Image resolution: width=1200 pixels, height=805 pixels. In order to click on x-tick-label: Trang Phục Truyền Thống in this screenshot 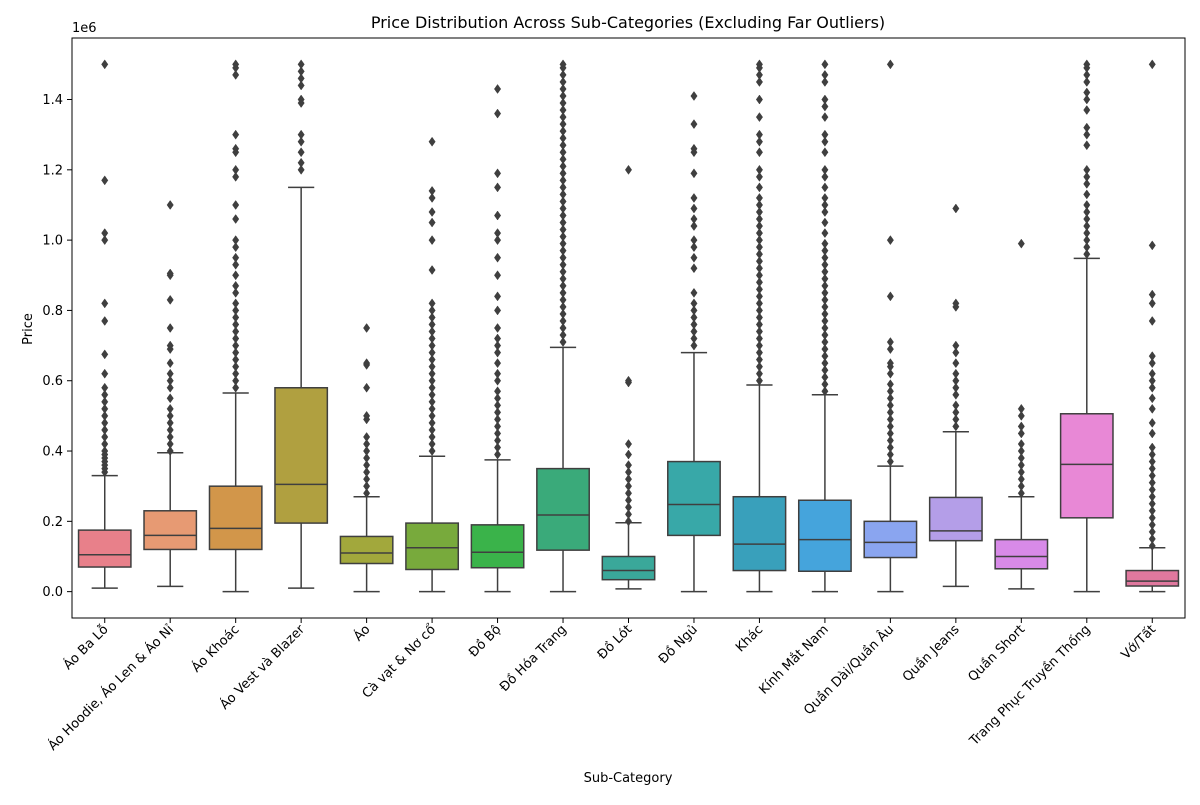, I will do `click(1029, 685)`.